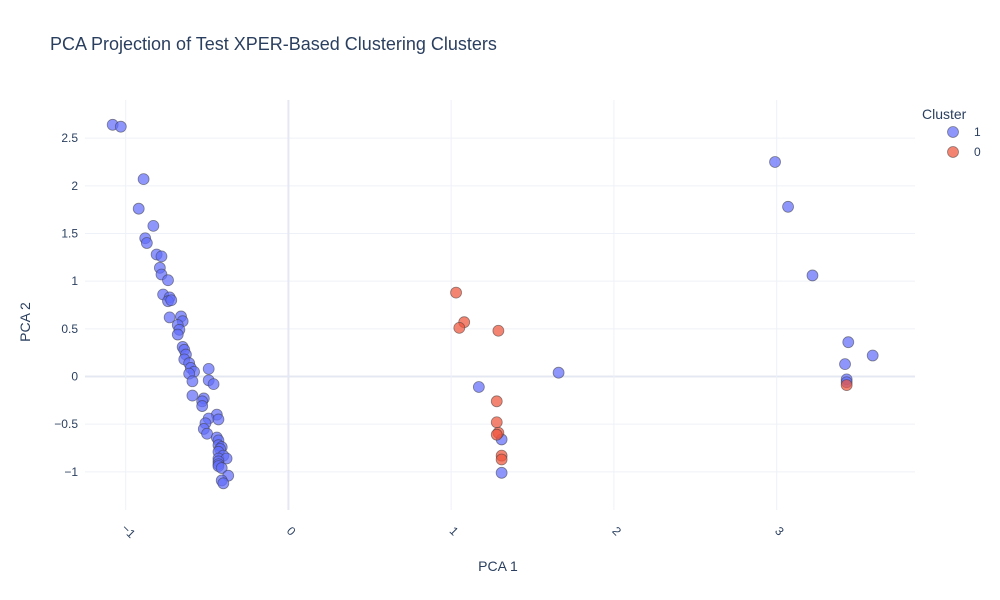  I want to click on y-tick-label: −0.5, so click(66, 424).